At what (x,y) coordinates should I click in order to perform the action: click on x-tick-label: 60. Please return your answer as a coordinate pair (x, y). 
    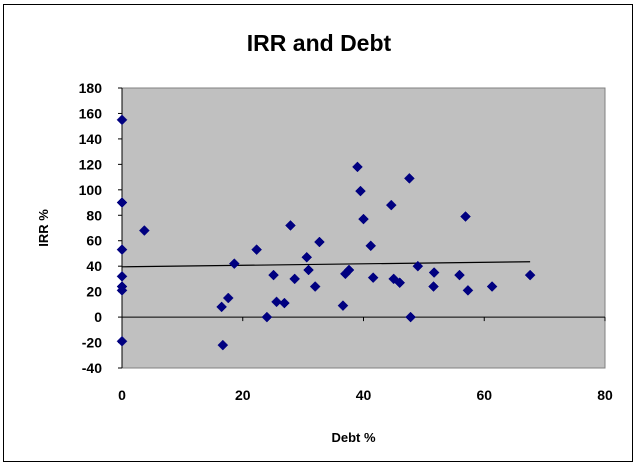
    Looking at the image, I should click on (484, 395).